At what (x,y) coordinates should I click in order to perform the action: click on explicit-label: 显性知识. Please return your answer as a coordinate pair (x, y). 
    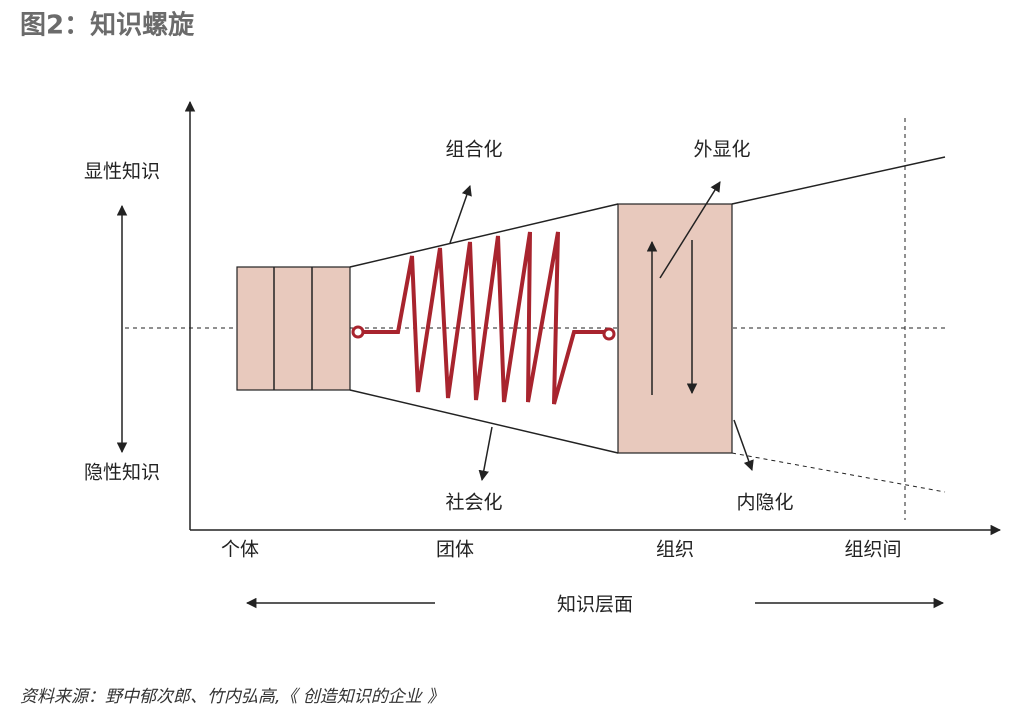
    Looking at the image, I should click on (122, 172).